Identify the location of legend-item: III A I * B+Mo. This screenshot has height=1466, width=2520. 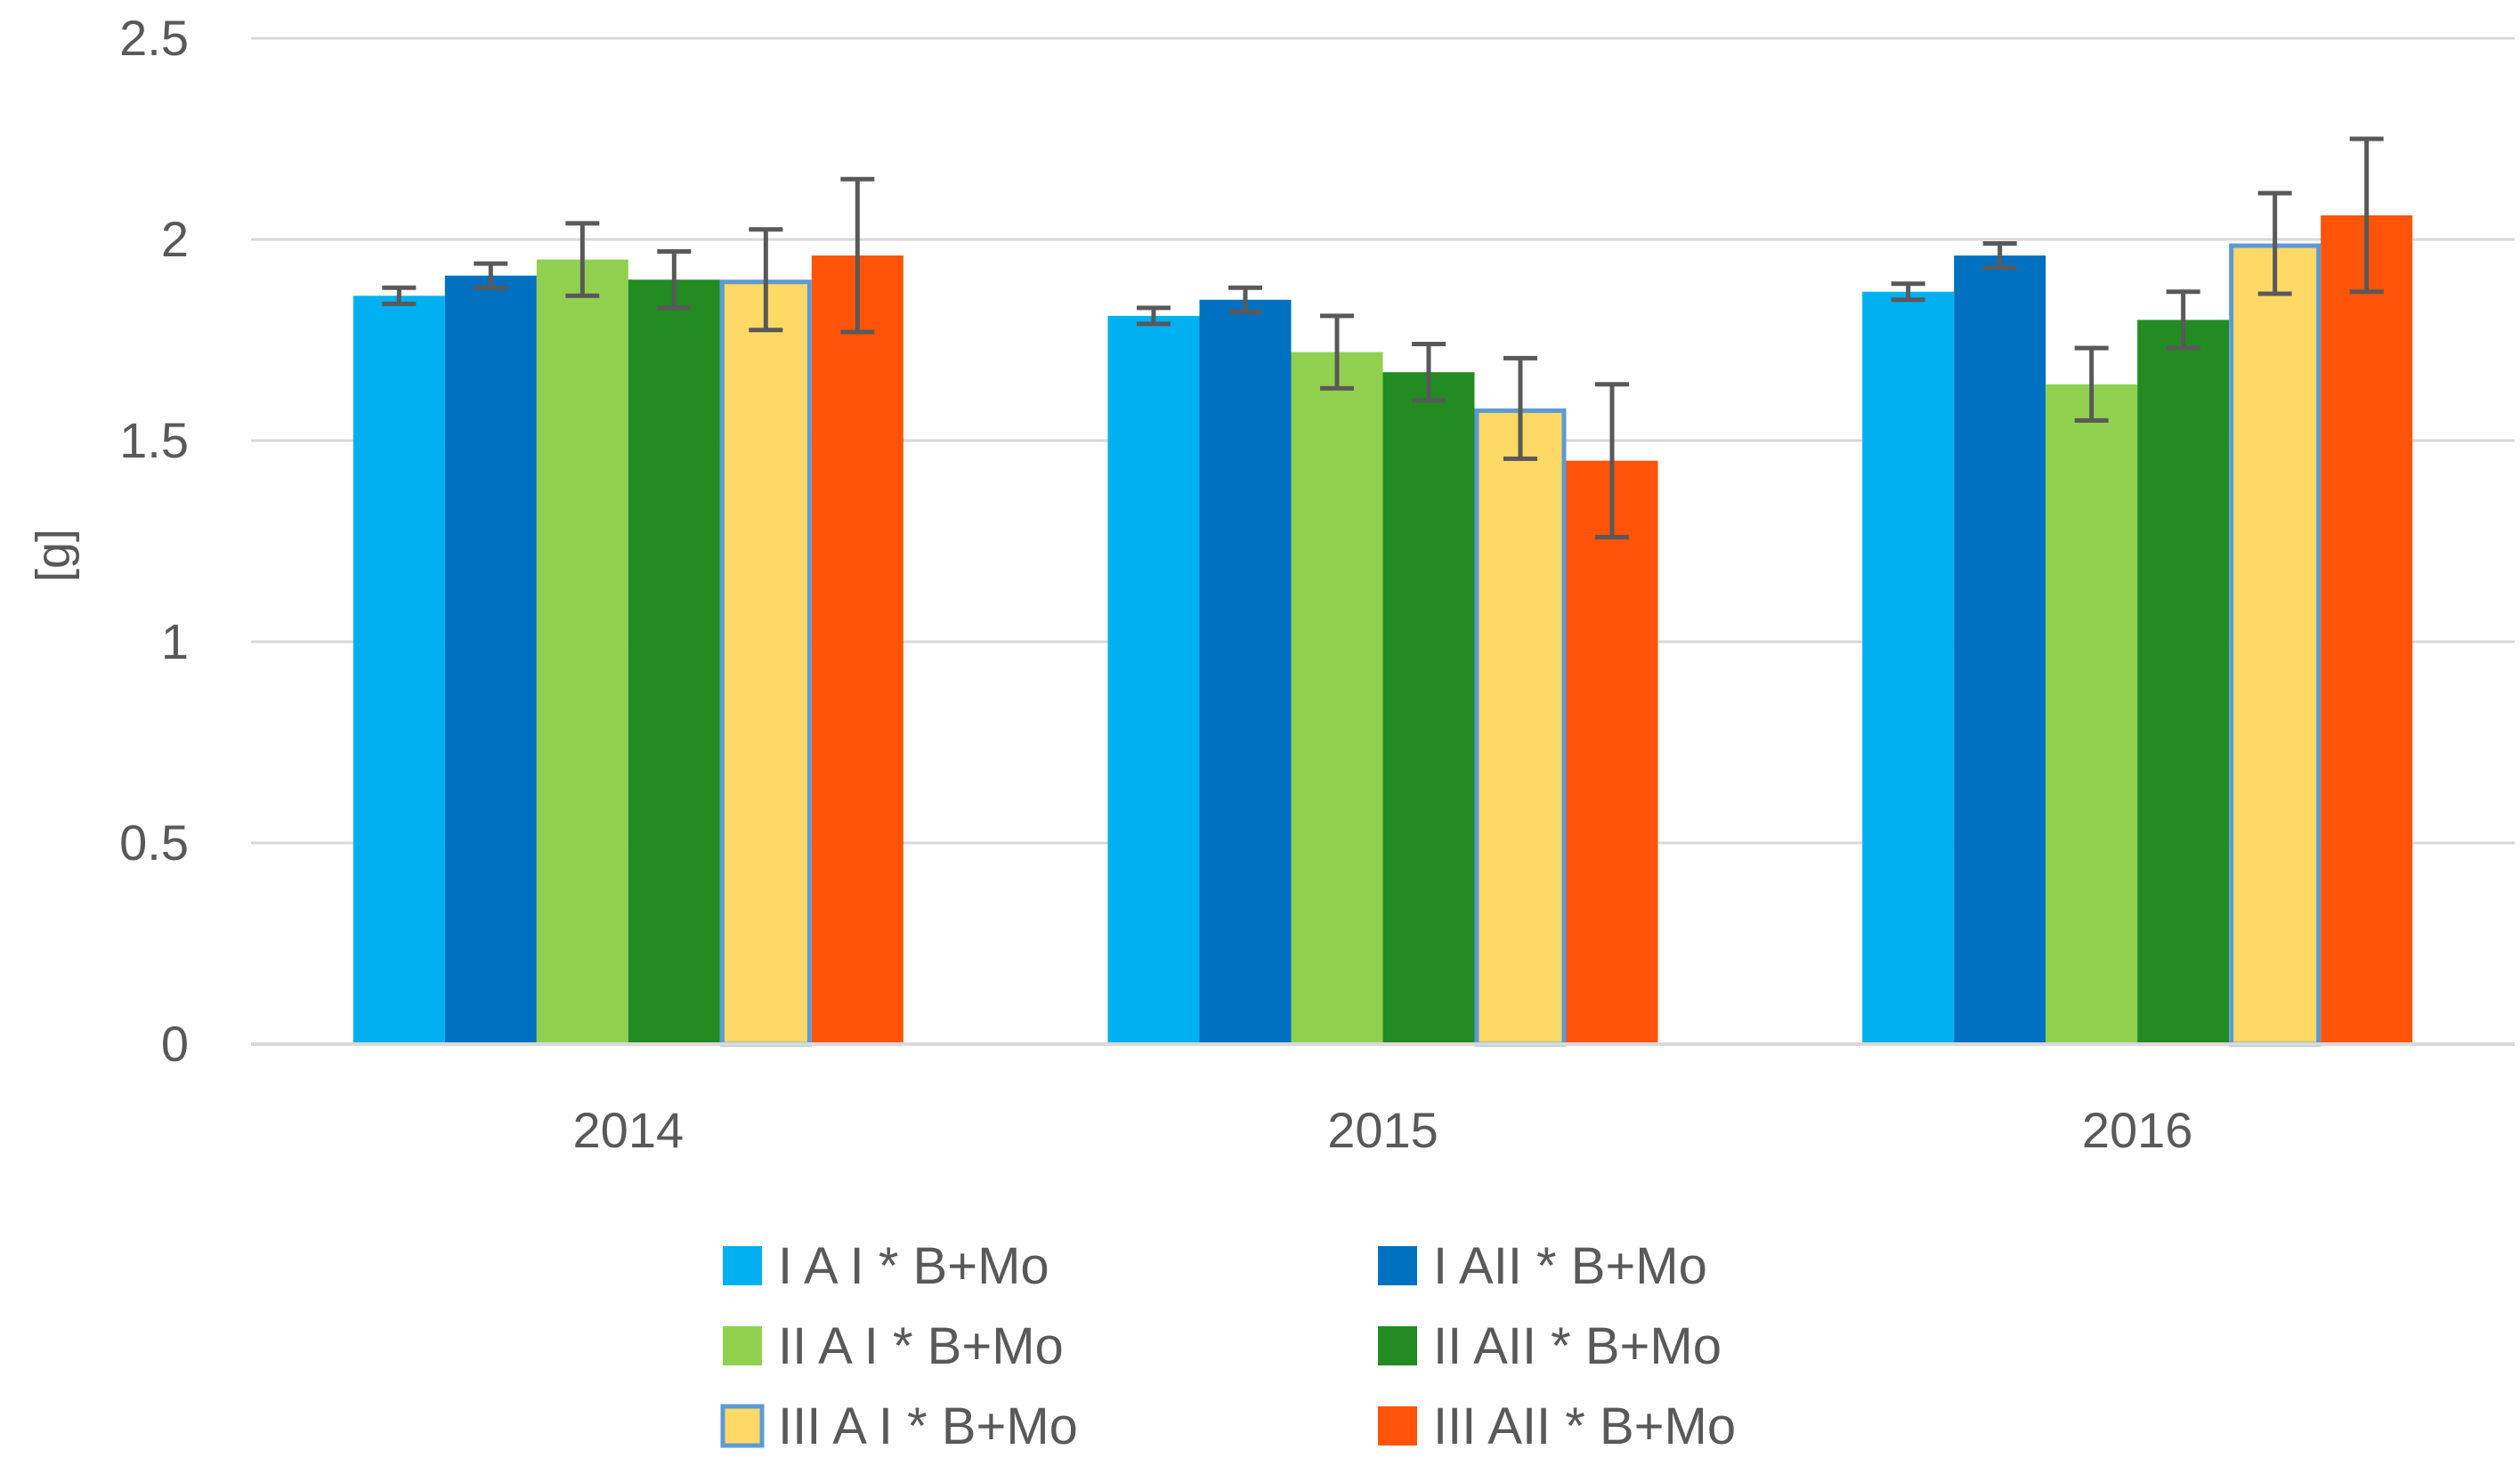
(899, 1426).